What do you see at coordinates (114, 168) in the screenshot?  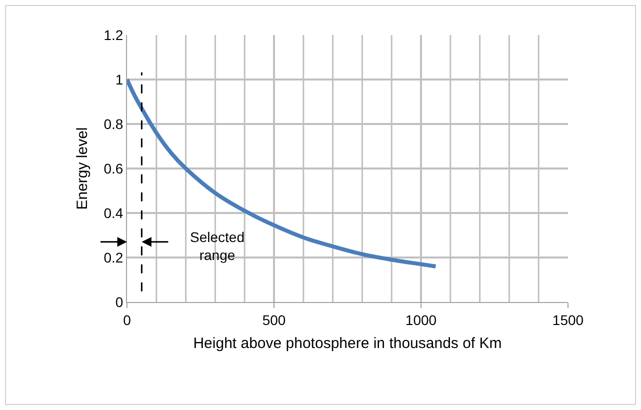 I see `y-tick-label: 0.6` at bounding box center [114, 168].